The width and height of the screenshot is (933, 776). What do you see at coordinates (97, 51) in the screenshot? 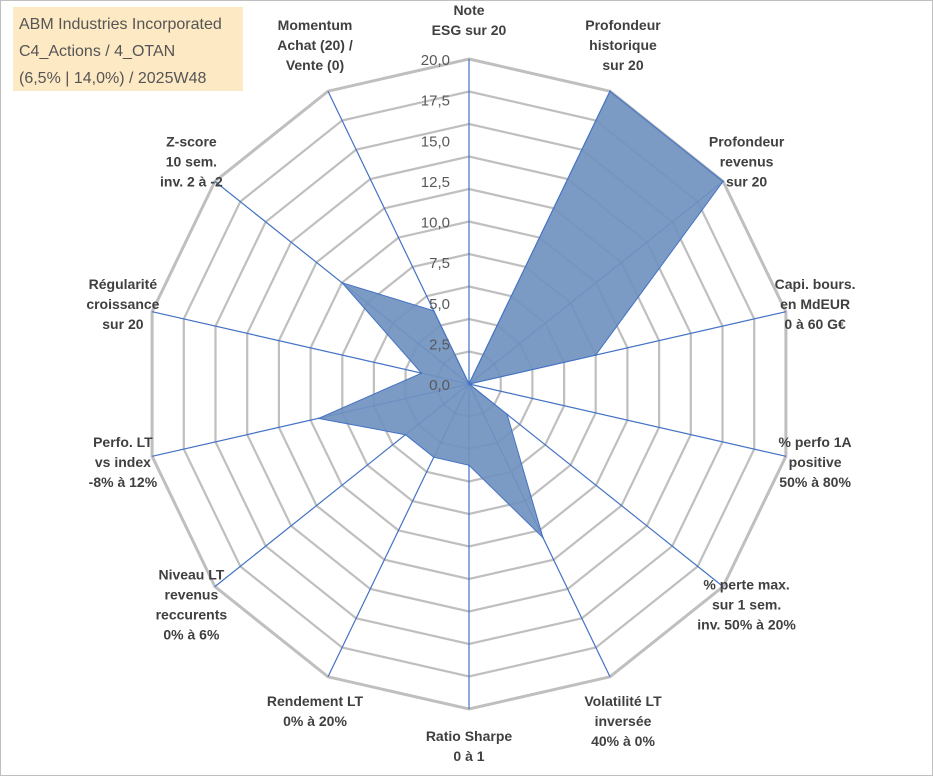
I see `info-category: C4_Actions / 4_OTAN` at bounding box center [97, 51].